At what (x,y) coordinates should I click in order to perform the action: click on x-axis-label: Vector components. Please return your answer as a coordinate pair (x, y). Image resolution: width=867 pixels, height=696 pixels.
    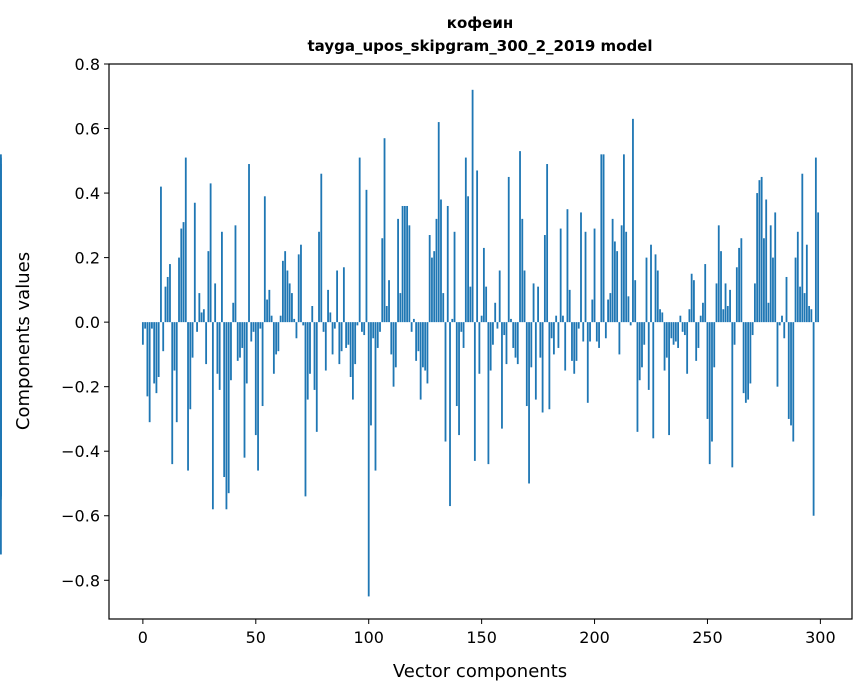
    Looking at the image, I should click on (480, 671).